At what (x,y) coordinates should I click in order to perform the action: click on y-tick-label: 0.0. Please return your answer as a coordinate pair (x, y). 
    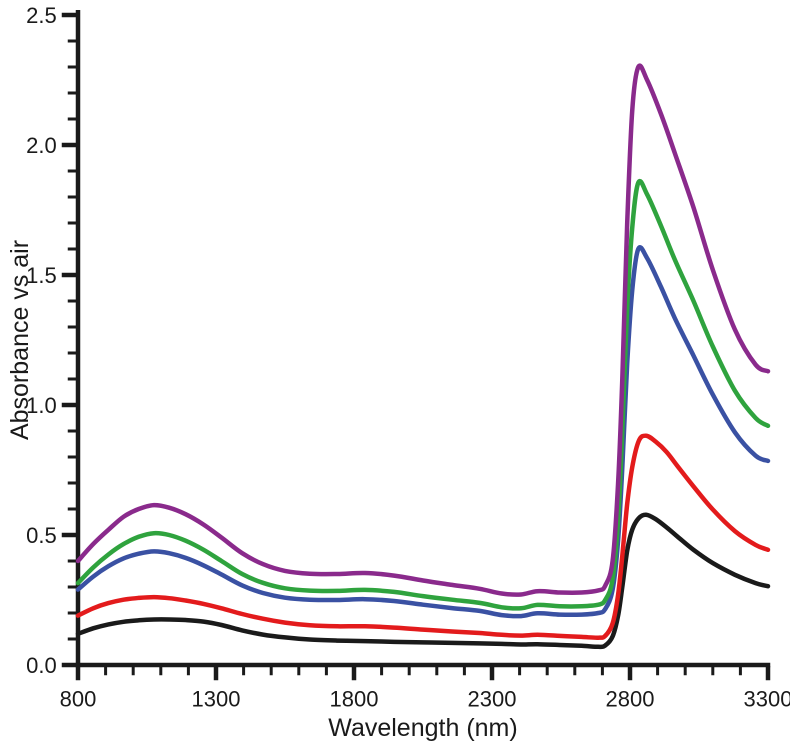
    Looking at the image, I should click on (41, 665).